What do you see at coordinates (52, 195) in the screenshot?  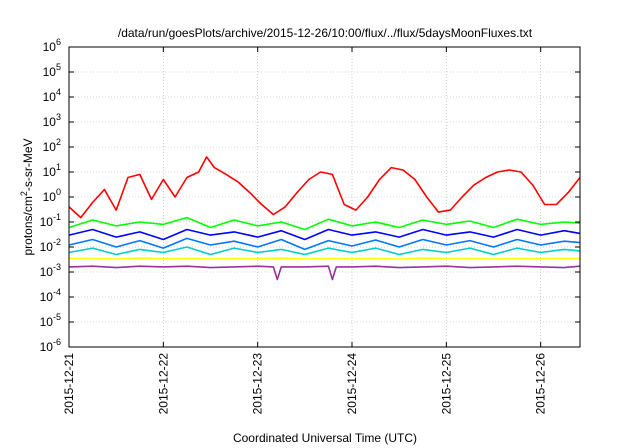 I see `y-tick-label: 10⁰` at bounding box center [52, 195].